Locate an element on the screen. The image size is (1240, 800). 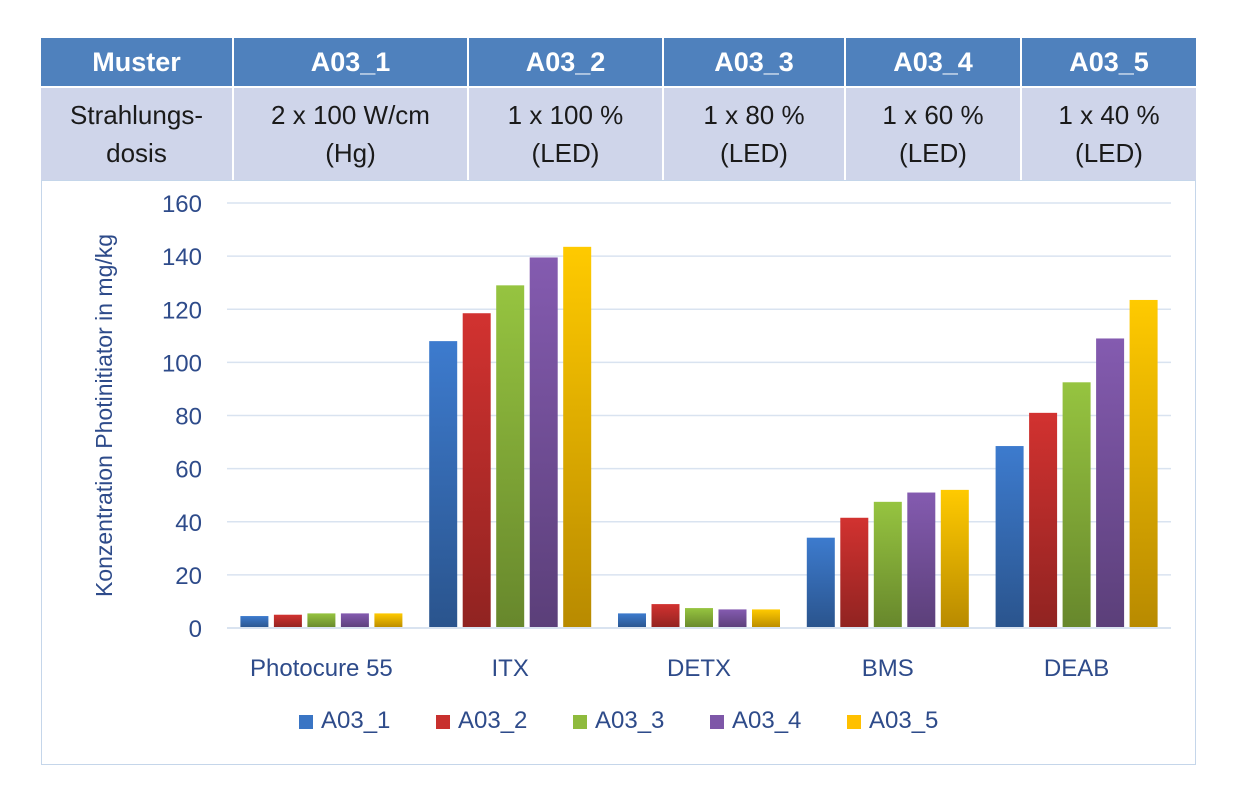
header-a03-3: A03_3 is located at coordinates (753, 62).